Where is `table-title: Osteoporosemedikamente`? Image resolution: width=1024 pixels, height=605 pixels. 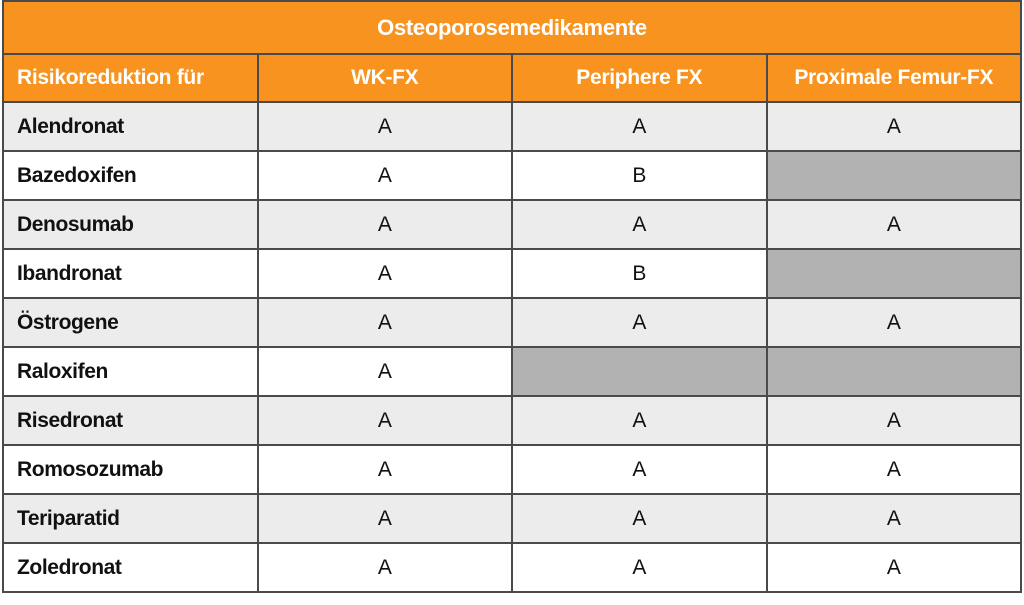 table-title: Osteoporosemedikamente is located at coordinates (512, 27).